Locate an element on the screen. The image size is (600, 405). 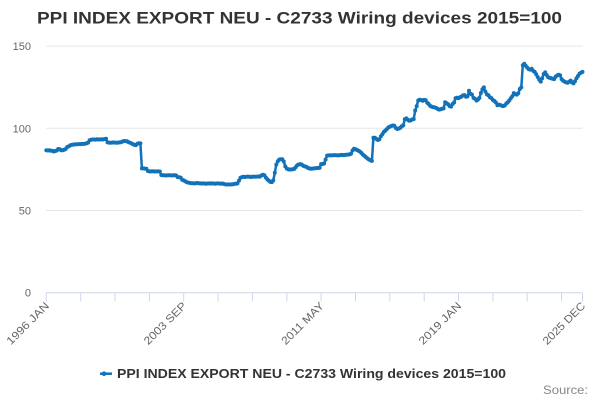
svg-text: Source: is located at coordinates (565, 391).